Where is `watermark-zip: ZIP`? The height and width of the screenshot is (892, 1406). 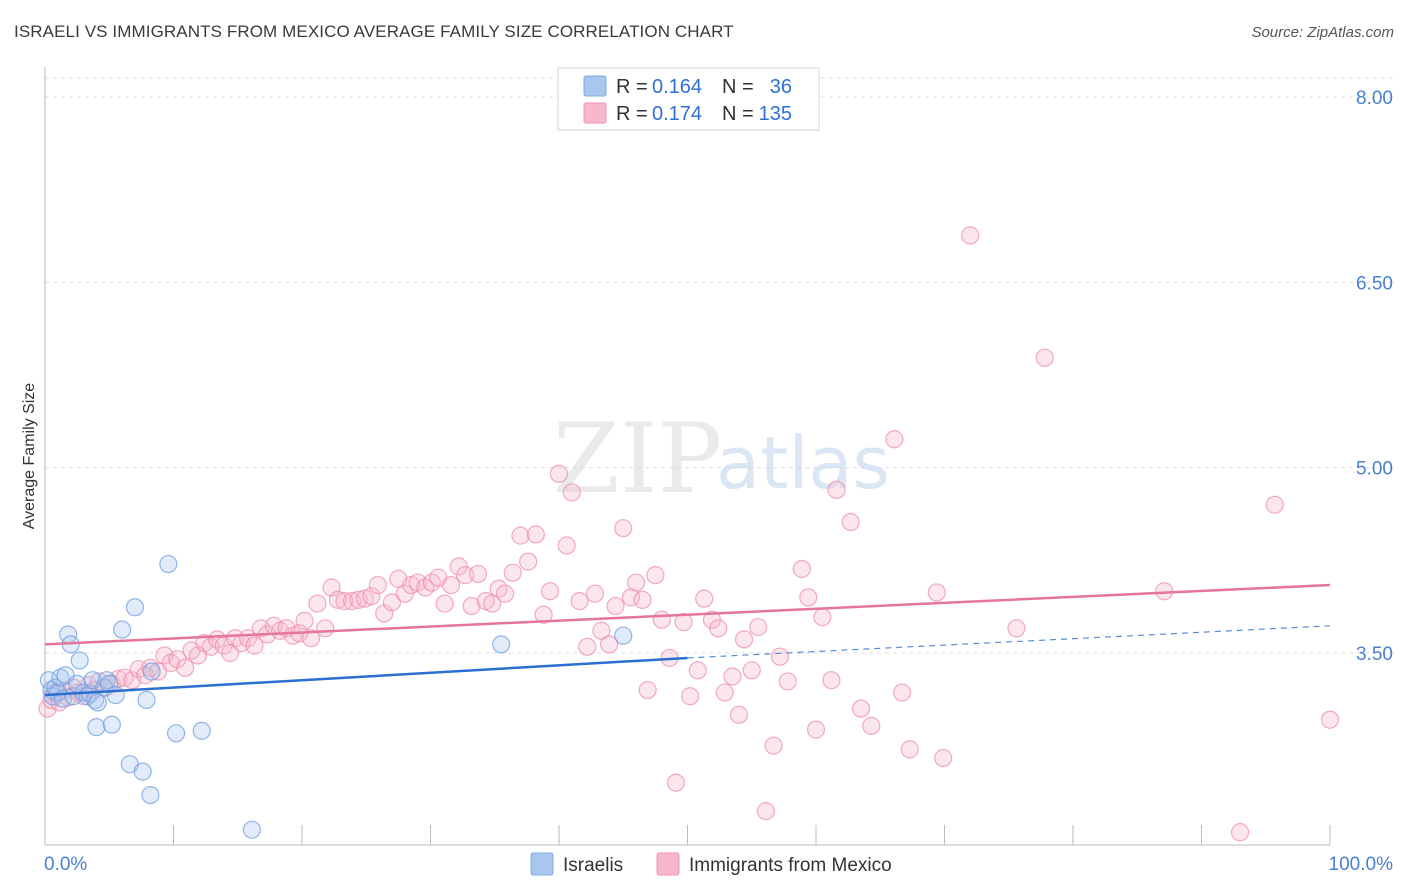
watermark-zip: ZIP is located at coordinates (637, 459).